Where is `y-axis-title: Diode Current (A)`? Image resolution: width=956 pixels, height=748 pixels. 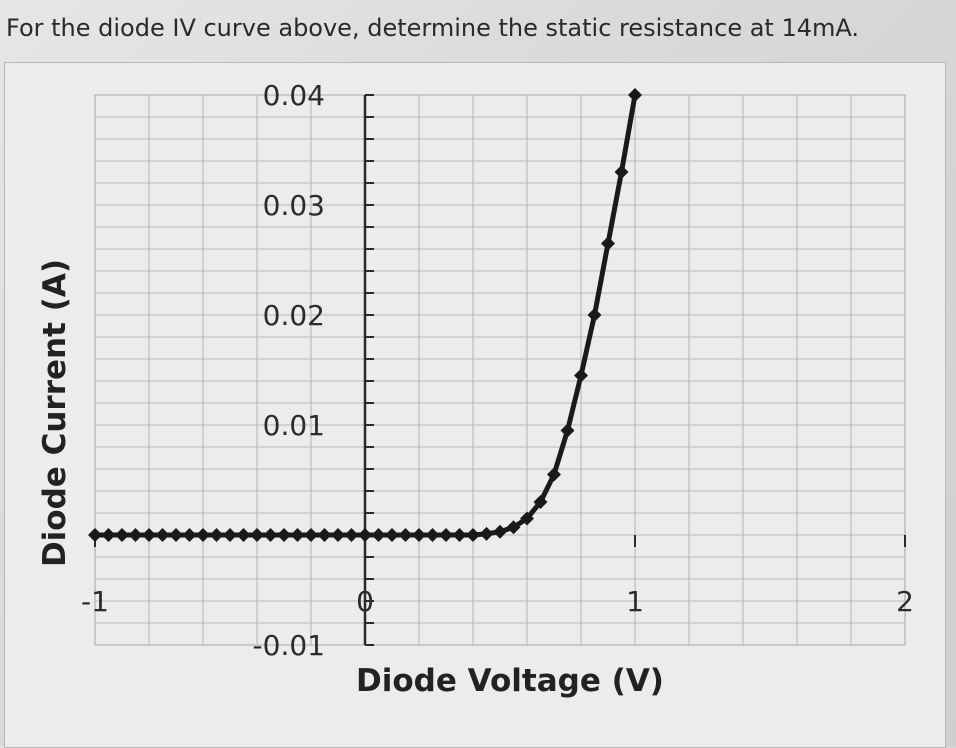
y-axis-title: Diode Current (A) is located at coordinates (55, 413).